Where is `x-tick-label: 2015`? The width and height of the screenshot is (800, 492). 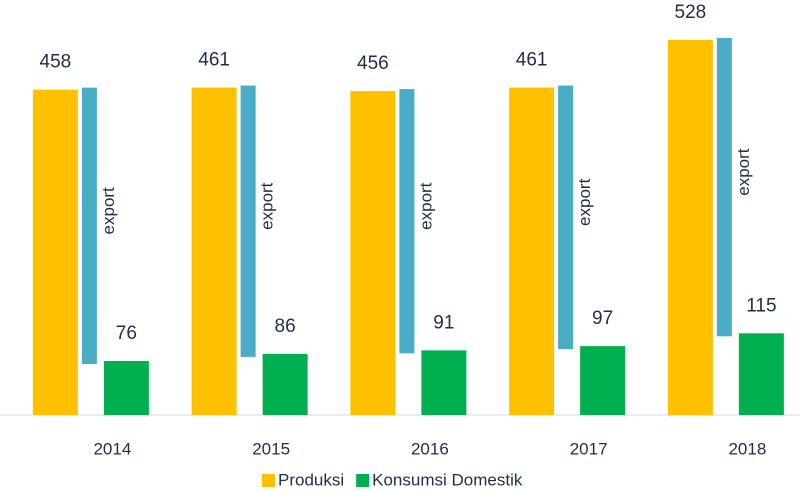
x-tick-label: 2015 is located at coordinates (271, 448).